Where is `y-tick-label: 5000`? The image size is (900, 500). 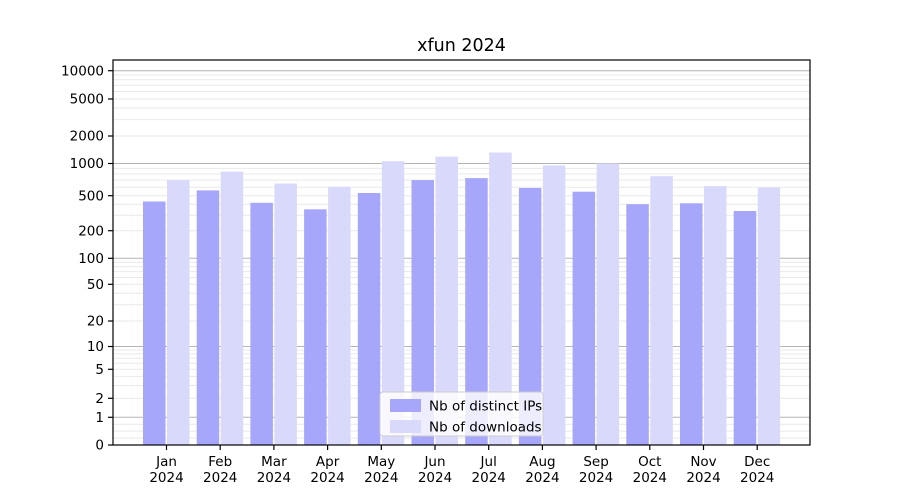
y-tick-label: 5000 is located at coordinates (87, 100).